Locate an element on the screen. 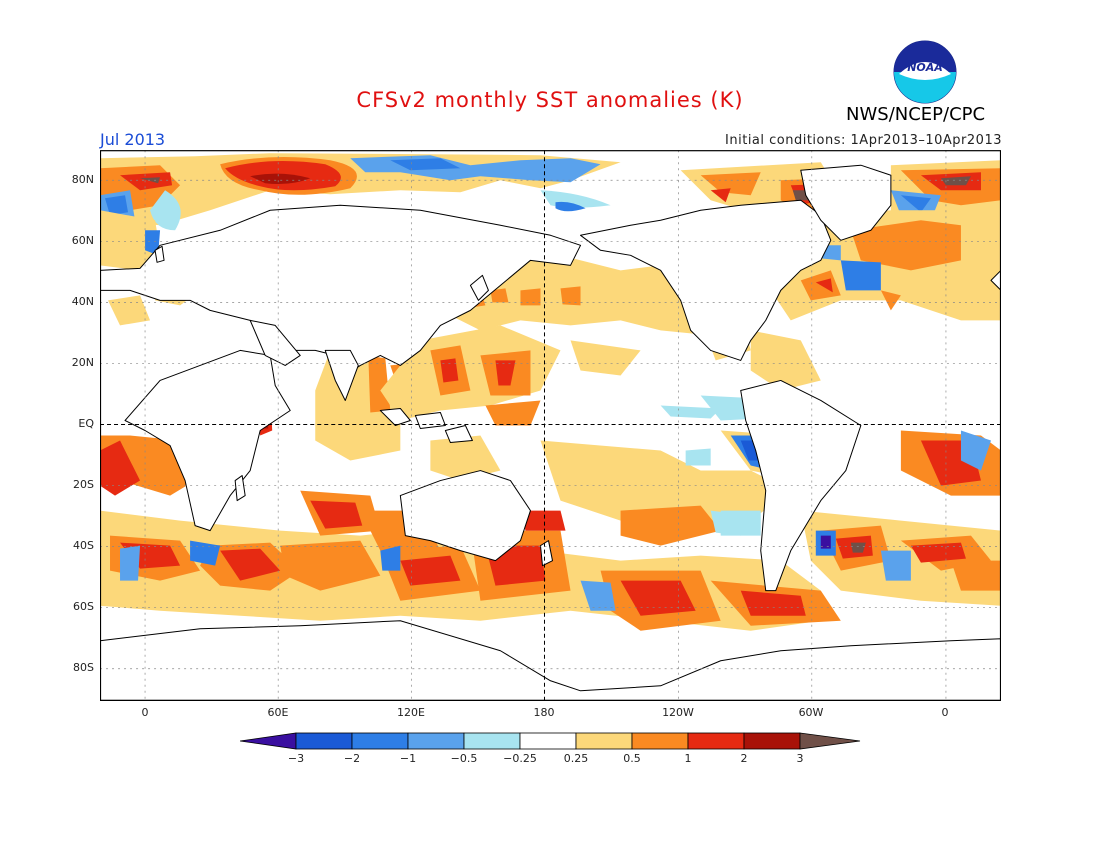  noaa-logo: NOAA is located at coordinates (925, 72).